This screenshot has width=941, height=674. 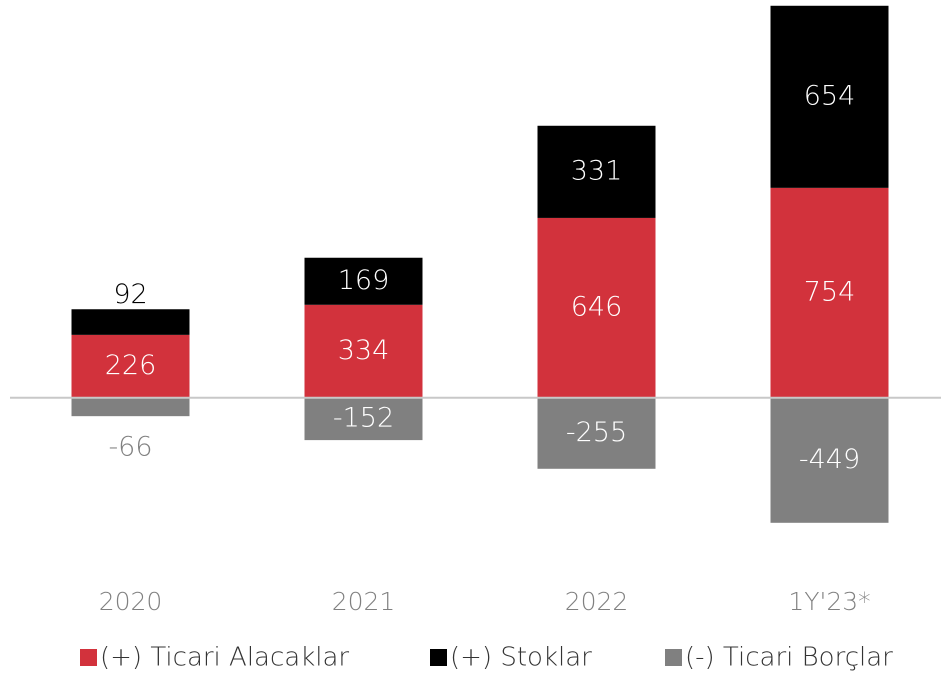 What do you see at coordinates (789, 658) in the screenshot?
I see `legend-label: (-) Ticari Borçlar` at bounding box center [789, 658].